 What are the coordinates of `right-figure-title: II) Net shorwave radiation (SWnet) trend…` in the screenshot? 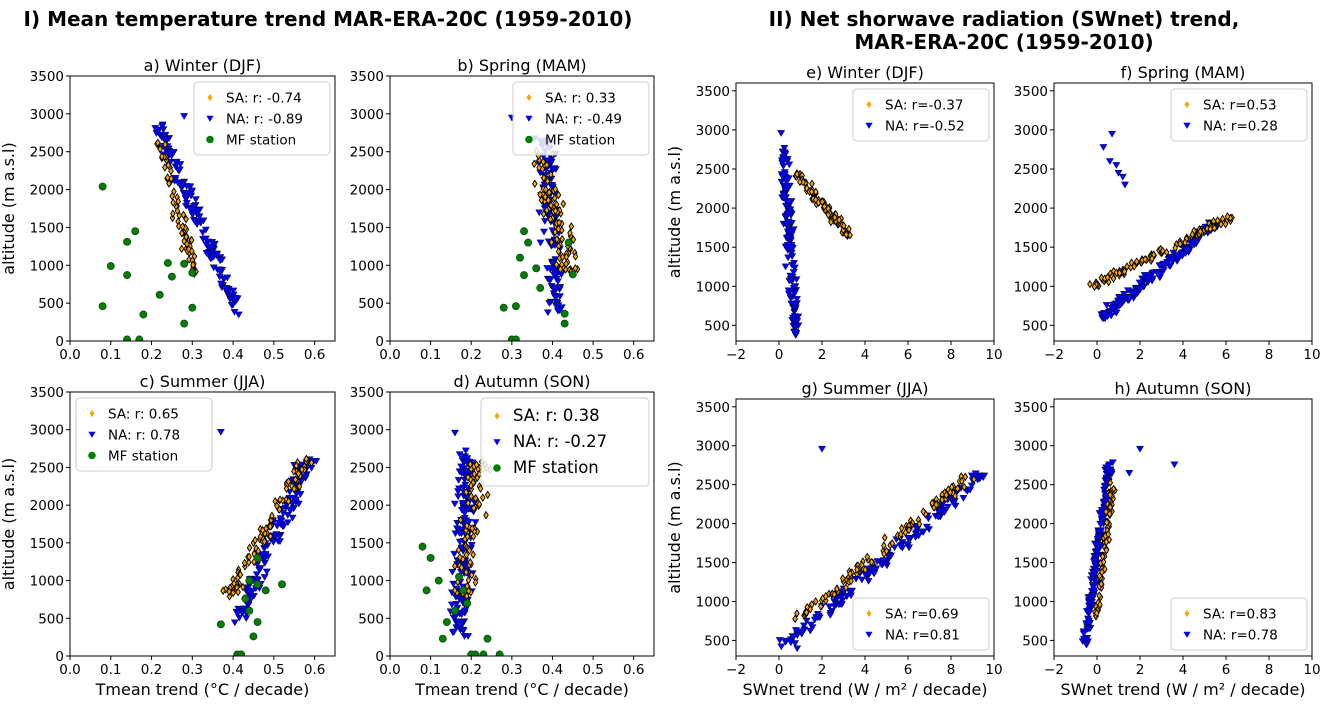 It's located at (1004, 31).